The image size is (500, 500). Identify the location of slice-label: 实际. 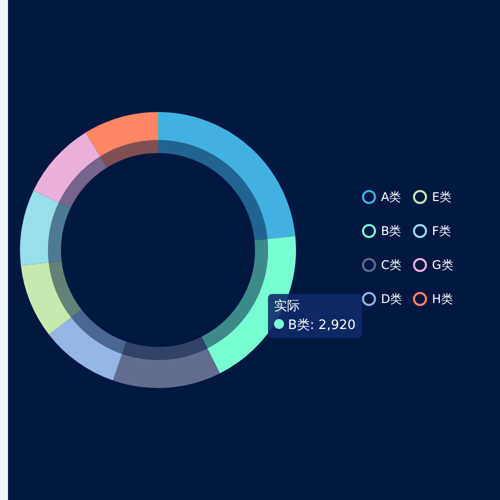
(287, 307).